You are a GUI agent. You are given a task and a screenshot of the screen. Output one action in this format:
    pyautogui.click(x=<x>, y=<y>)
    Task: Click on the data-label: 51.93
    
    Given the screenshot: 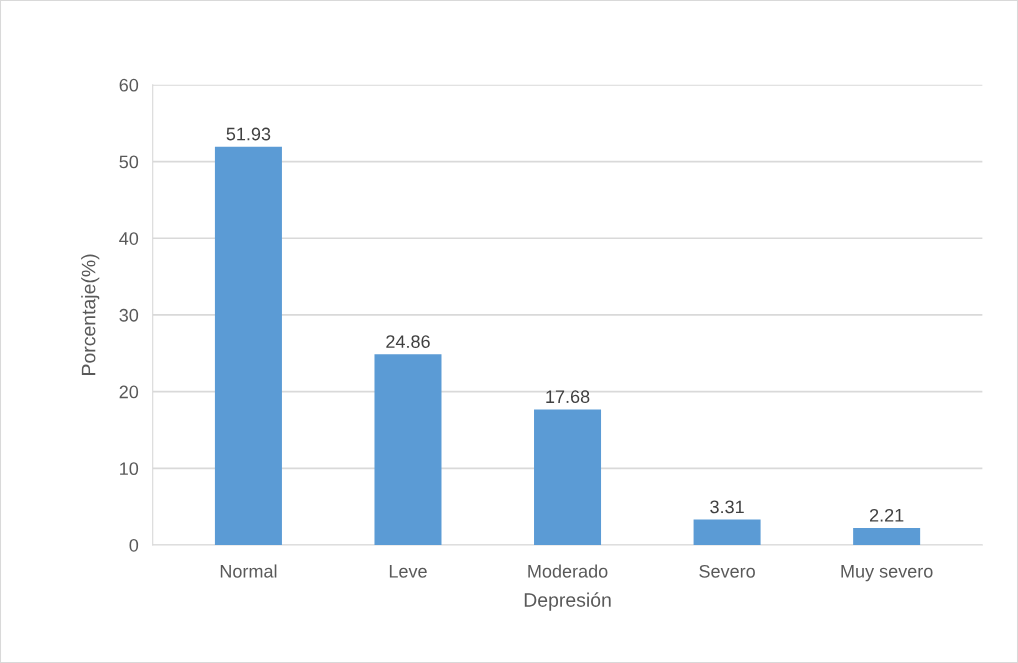 What is the action you would take?
    pyautogui.click(x=248, y=134)
    